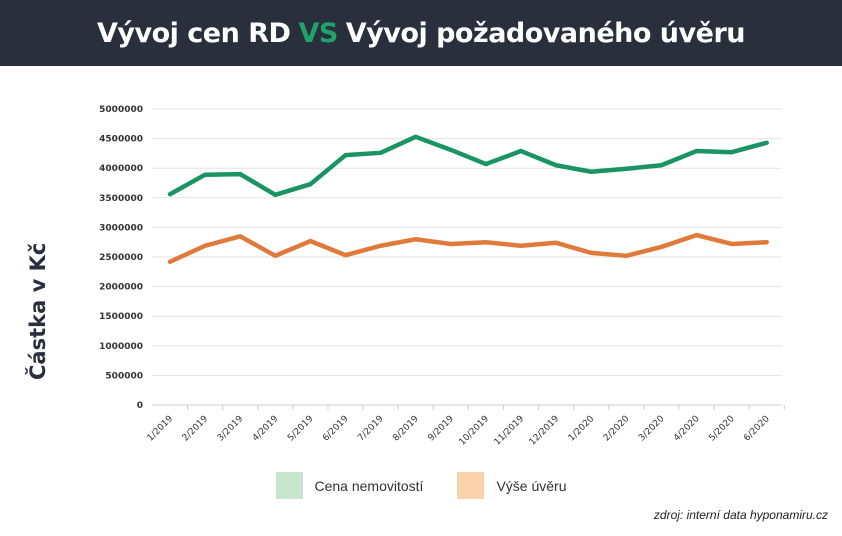  I want to click on y-tick-label: 2500000, so click(121, 258).